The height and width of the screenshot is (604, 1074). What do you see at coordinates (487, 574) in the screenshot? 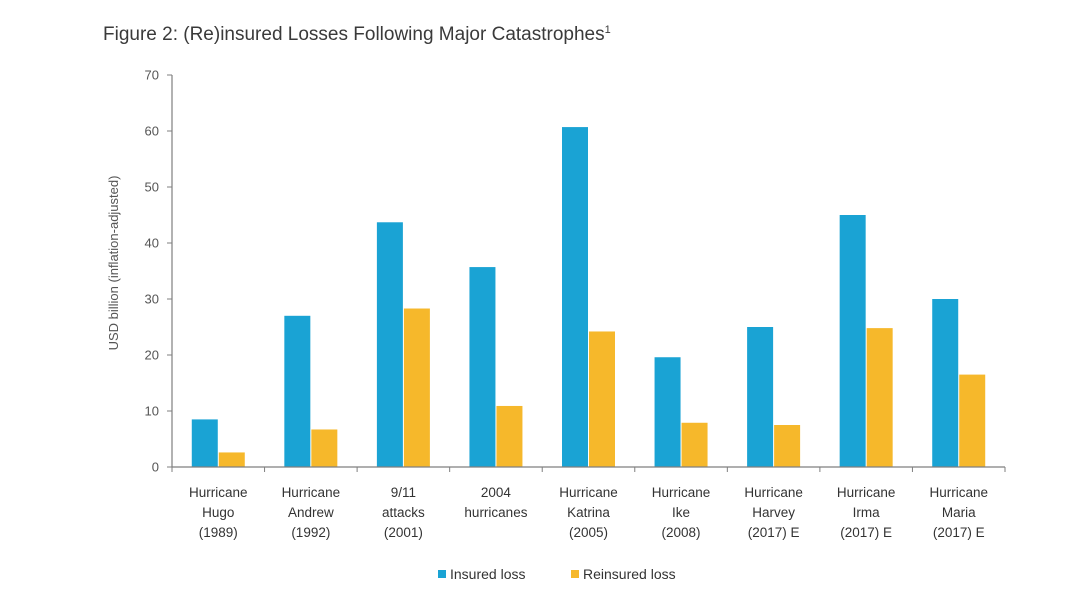
I see `legend-label: Insured loss` at bounding box center [487, 574].